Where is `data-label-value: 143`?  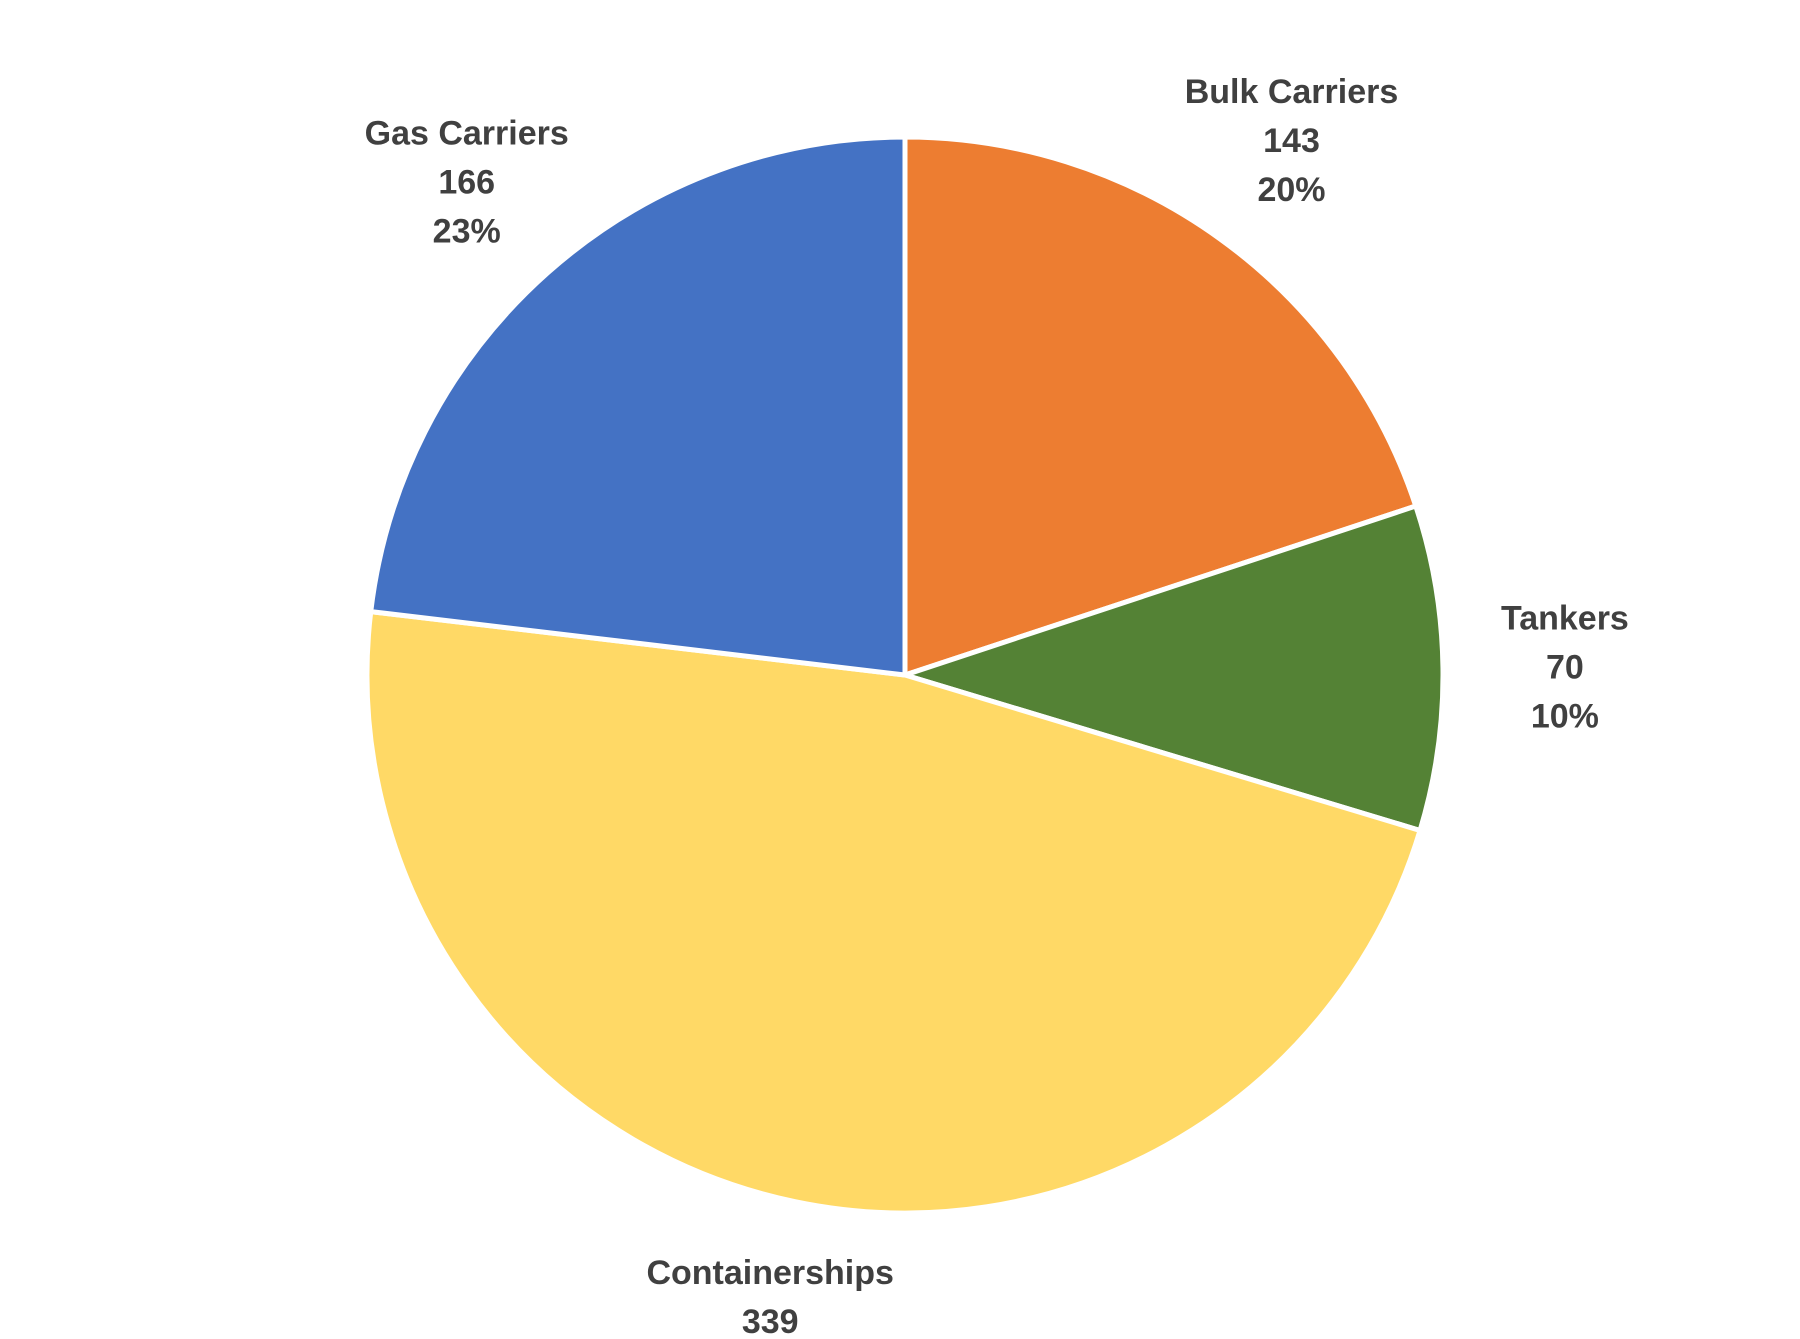 data-label-value: 143 is located at coordinates (1291, 141).